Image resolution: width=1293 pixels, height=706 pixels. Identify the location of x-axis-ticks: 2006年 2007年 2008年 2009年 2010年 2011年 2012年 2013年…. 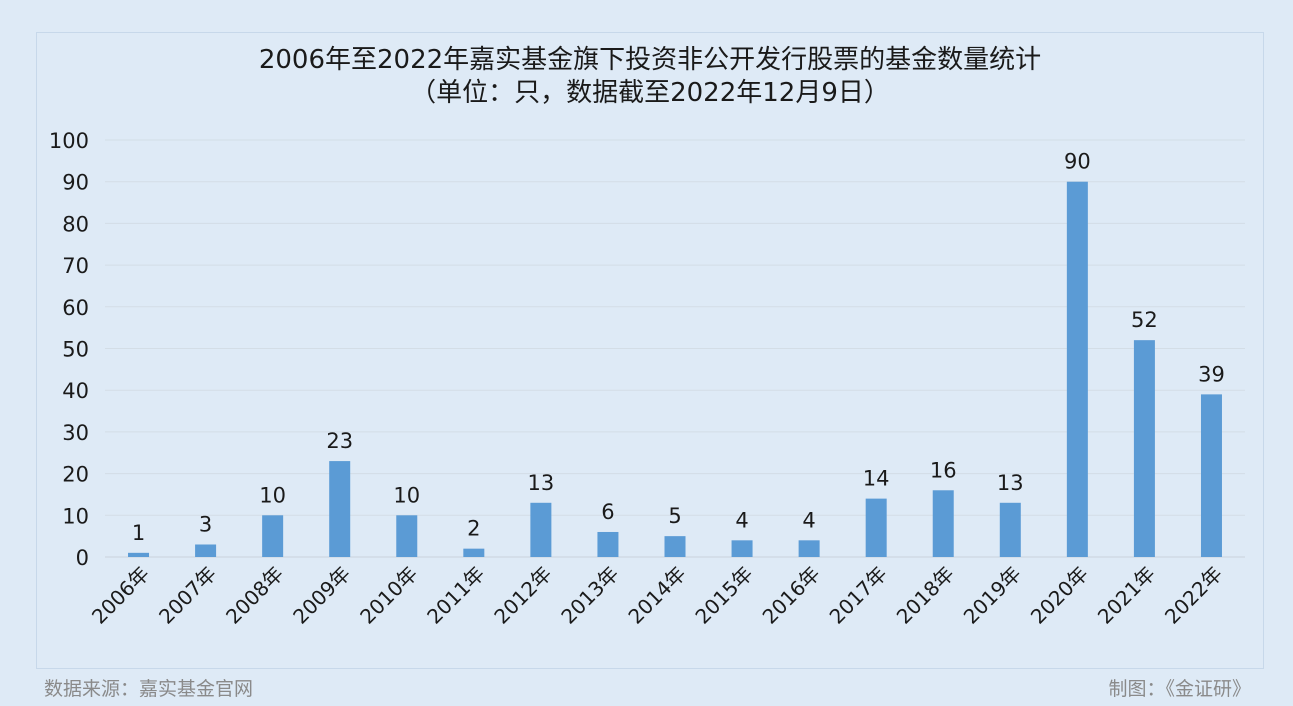
(657, 595).